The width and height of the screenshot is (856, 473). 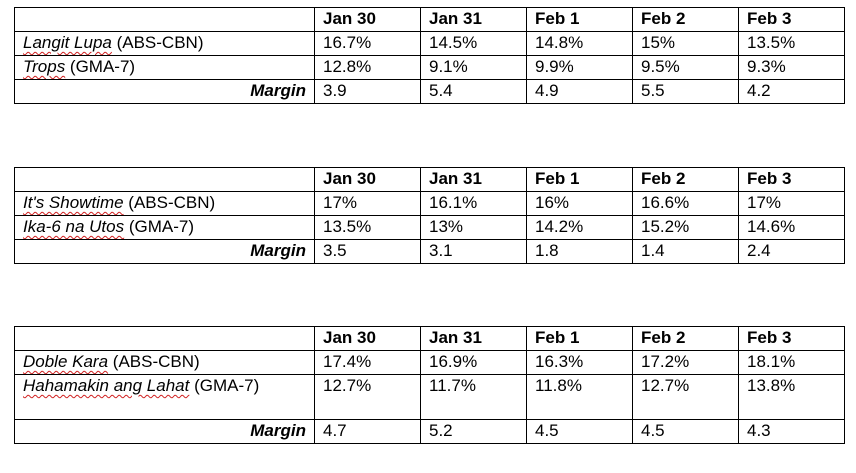 I want to click on show-title: It's Showtime, so click(x=73, y=202).